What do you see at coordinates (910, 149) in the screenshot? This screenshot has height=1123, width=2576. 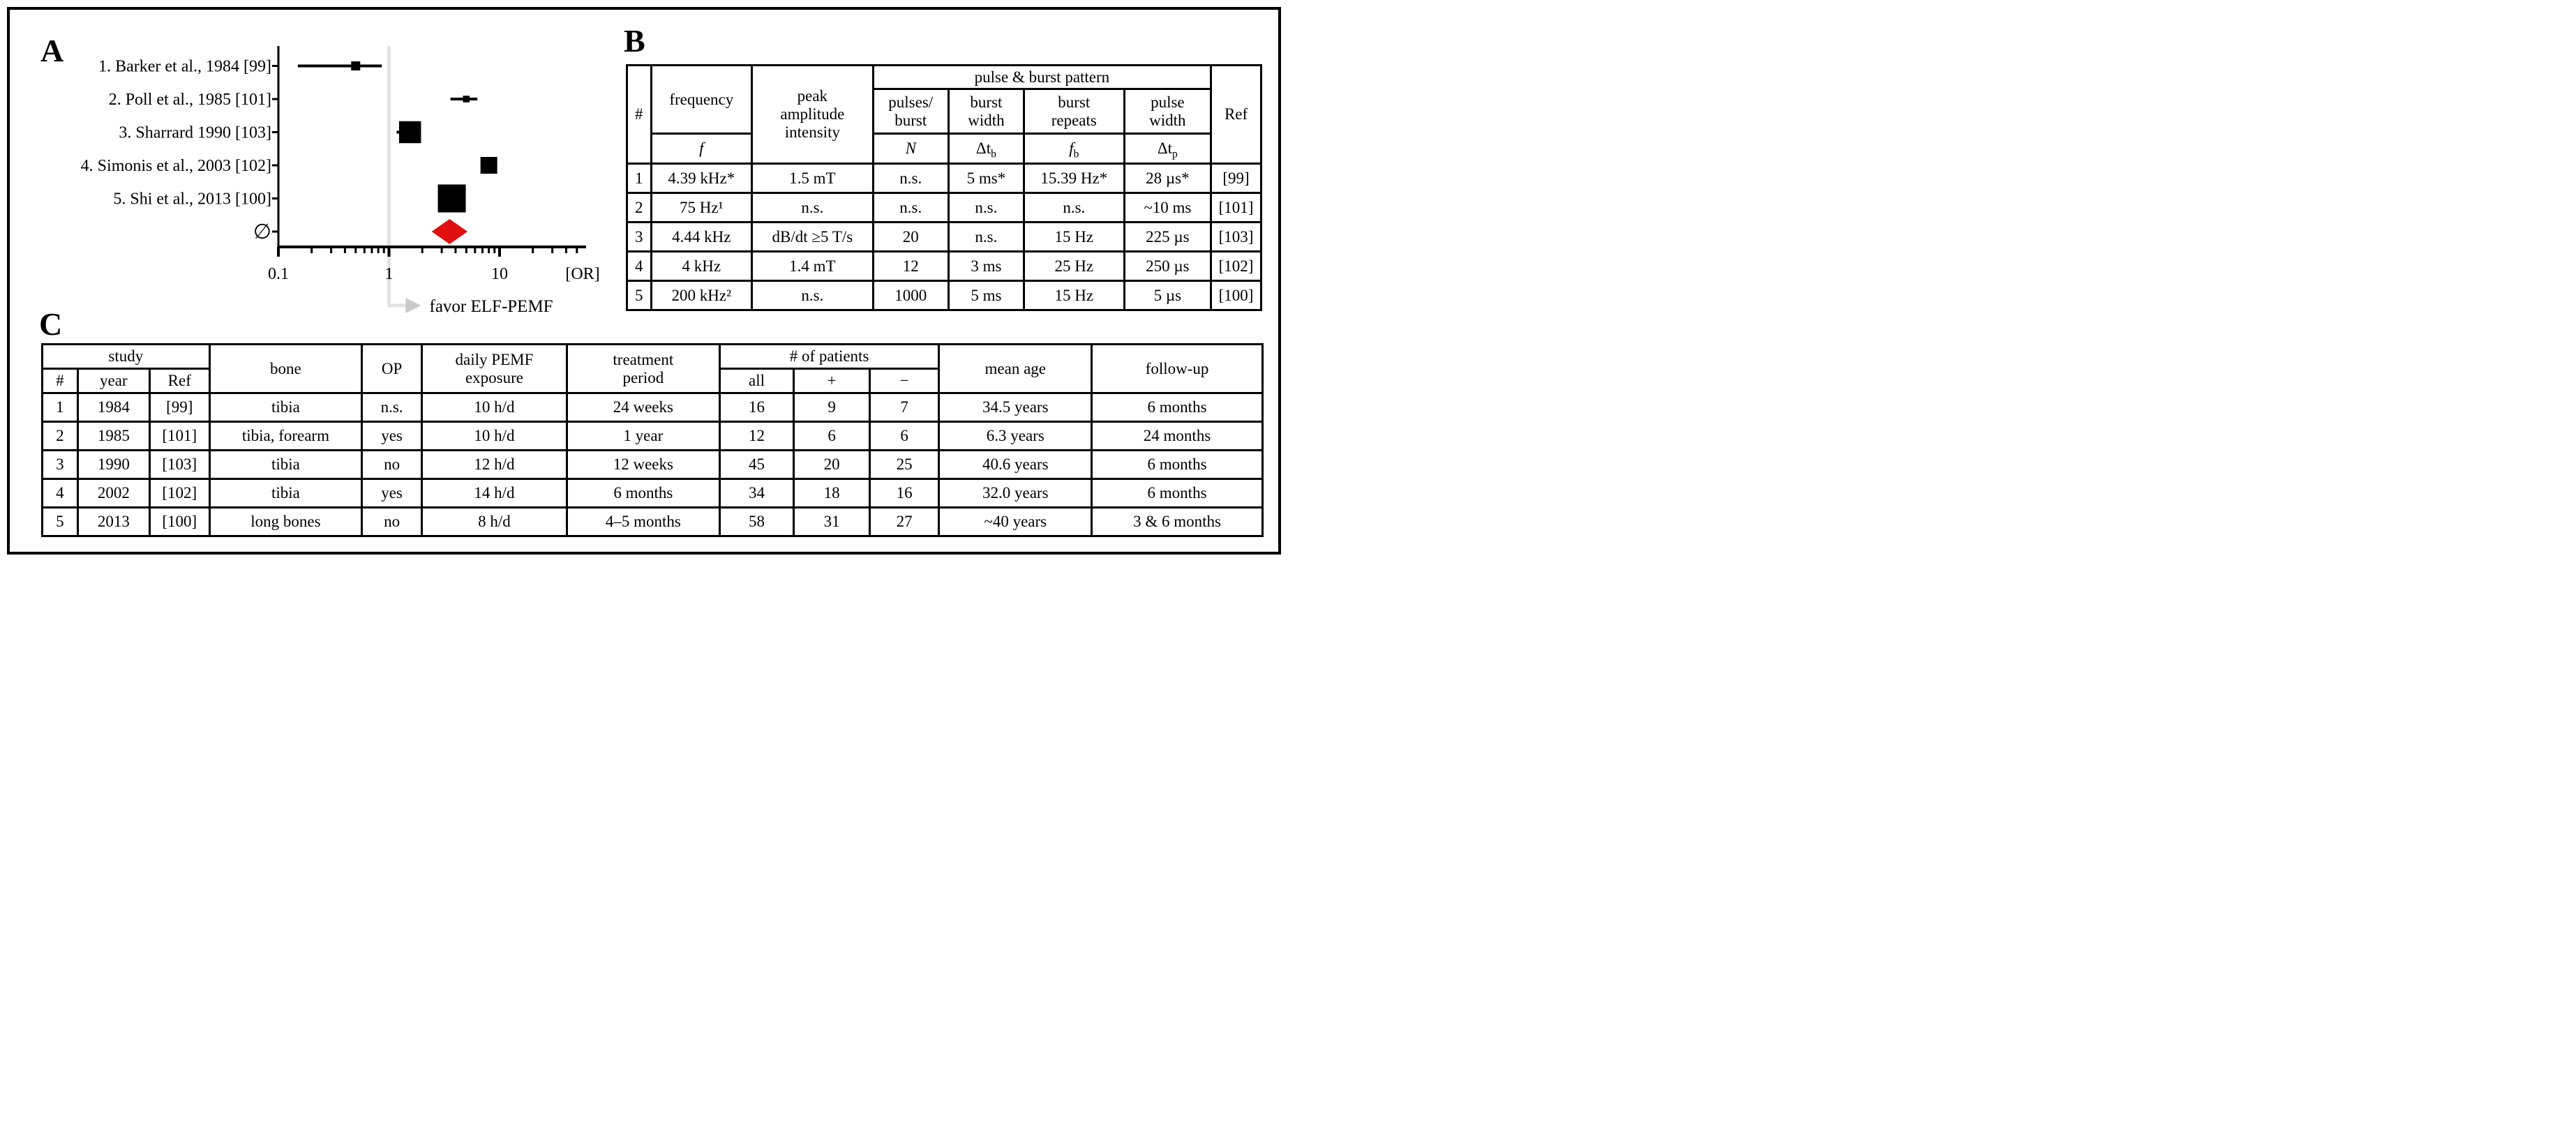 I see `symbol-pulses: N` at bounding box center [910, 149].